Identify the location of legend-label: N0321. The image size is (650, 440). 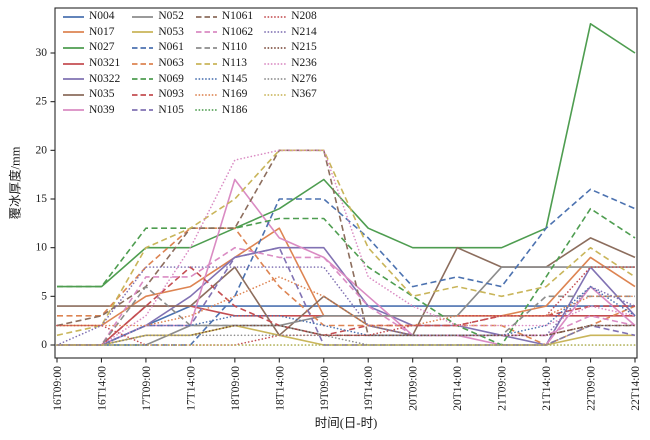
(105, 63).